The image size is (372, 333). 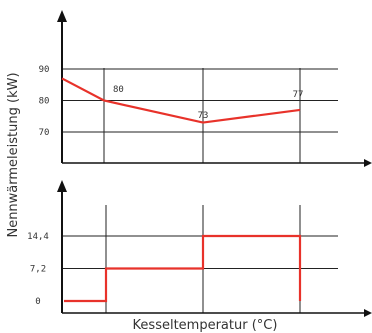 I want to click on x-axis-label: Kesseltemperatur (°C), so click(x=205, y=325).